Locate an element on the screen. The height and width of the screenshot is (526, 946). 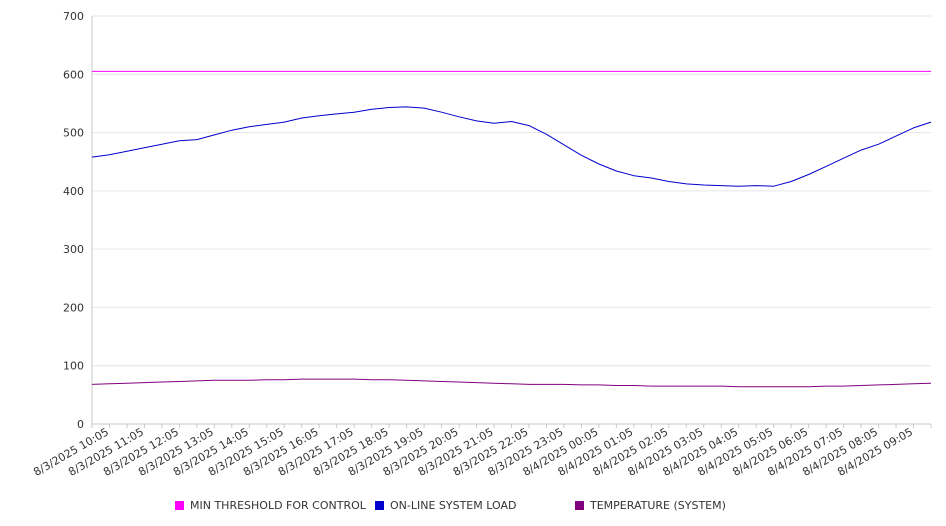
legend-item-temperature: TEMPERATURE (SYSTEM) is located at coordinates (650, 505).